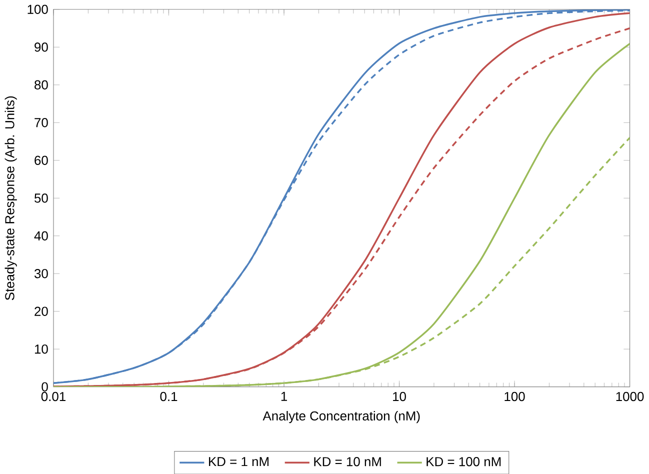  What do you see at coordinates (45, 387) in the screenshot?
I see `y-tick-label: 0` at bounding box center [45, 387].